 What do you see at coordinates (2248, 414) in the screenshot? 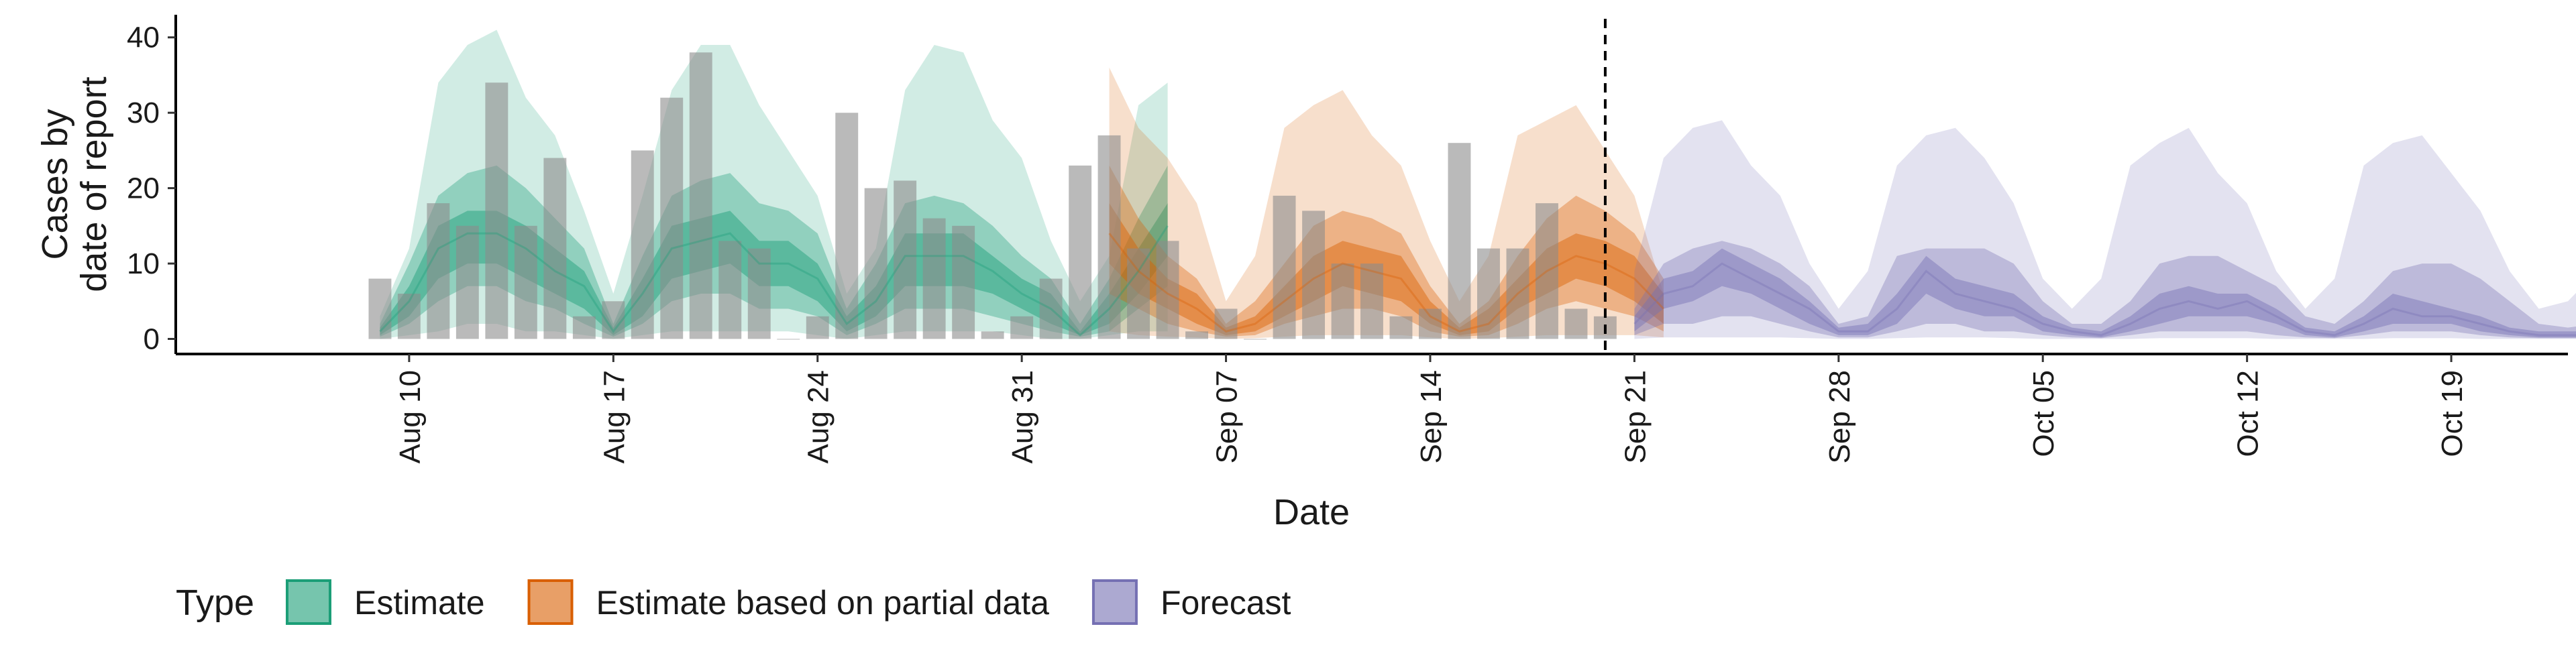
I see `x-tick-label: Oct 12` at bounding box center [2248, 414].